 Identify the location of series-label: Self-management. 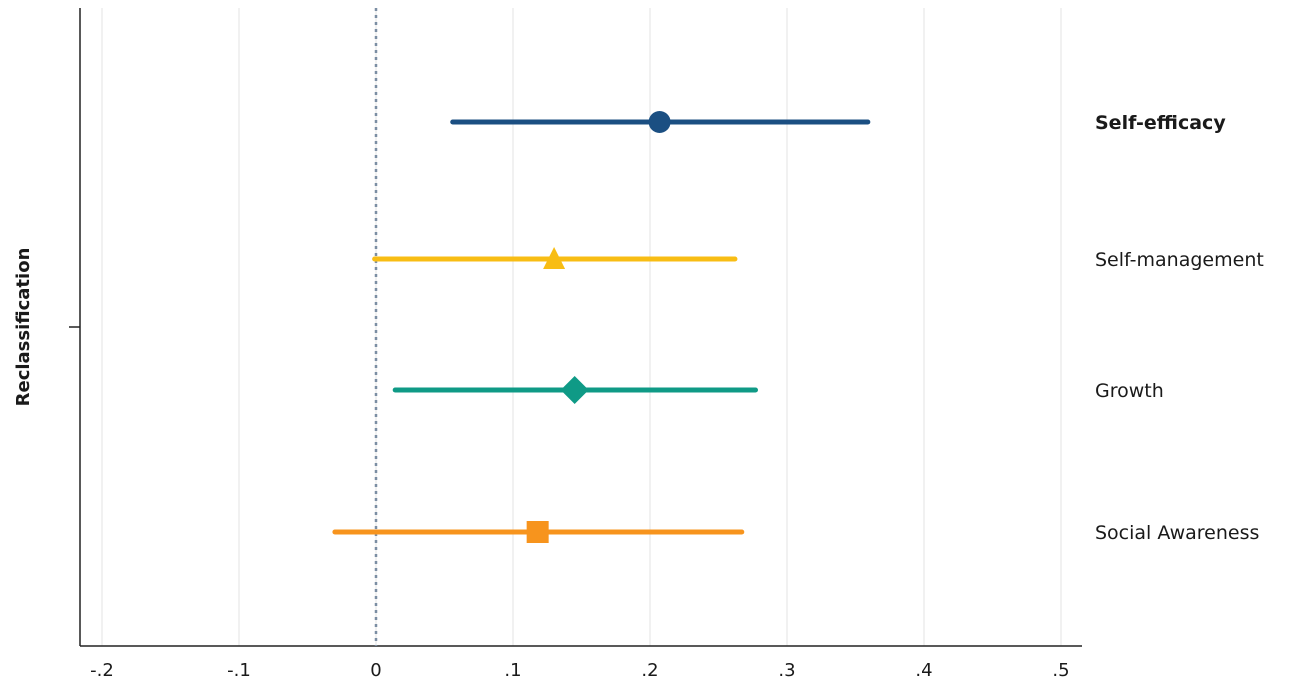
(1179, 260).